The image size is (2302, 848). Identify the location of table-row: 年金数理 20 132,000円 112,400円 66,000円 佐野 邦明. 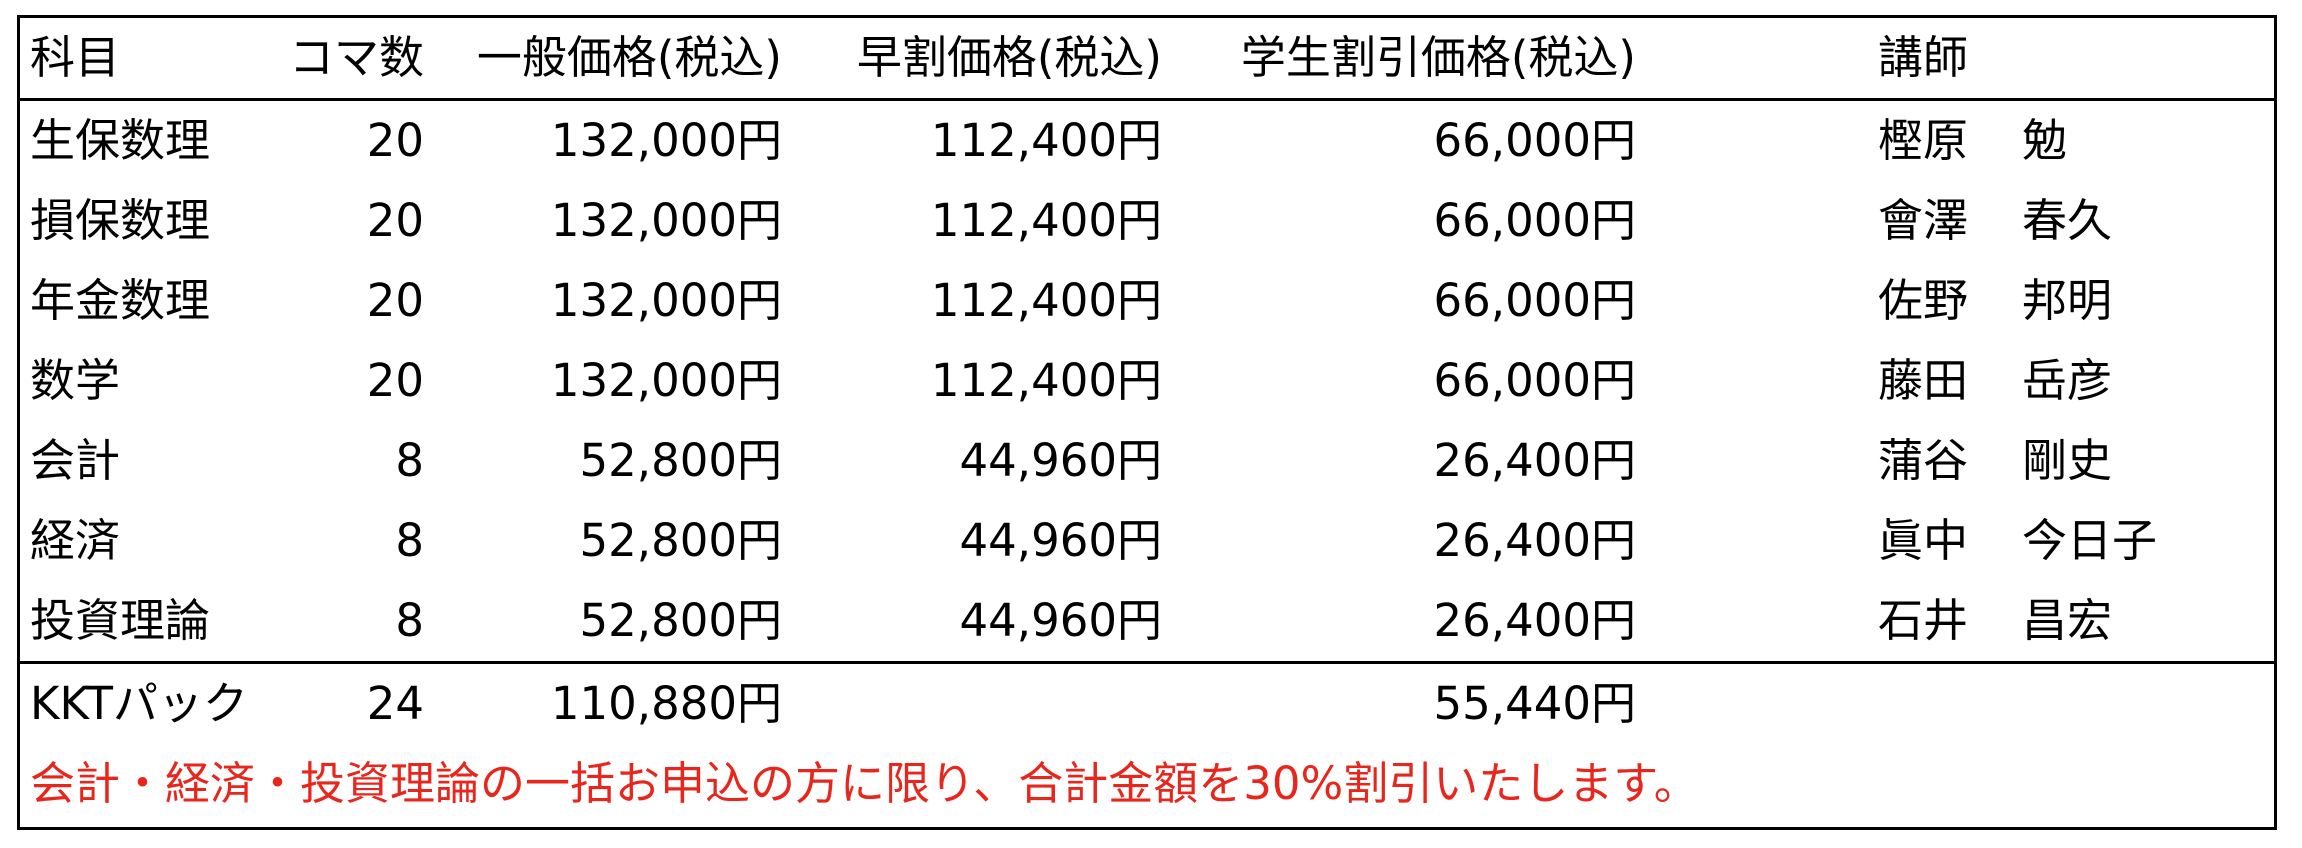
(1147, 301).